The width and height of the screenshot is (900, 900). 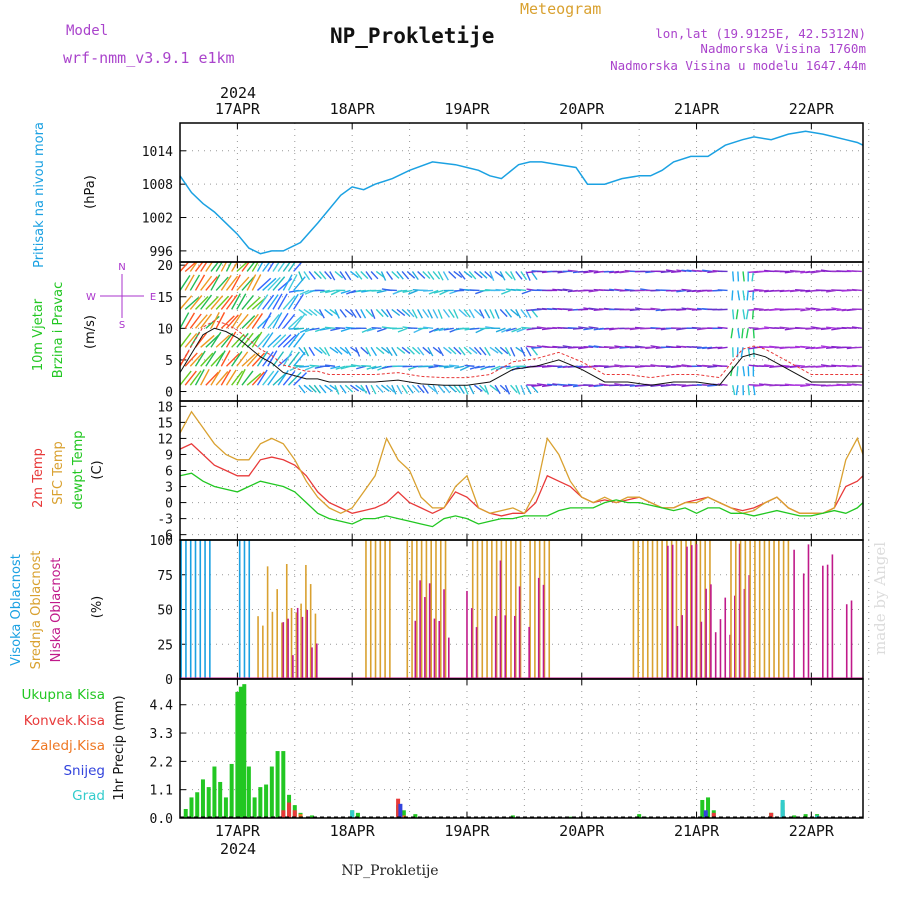 What do you see at coordinates (582, 831) in the screenshot?
I see `day-label-bottom: 20APR` at bounding box center [582, 831].